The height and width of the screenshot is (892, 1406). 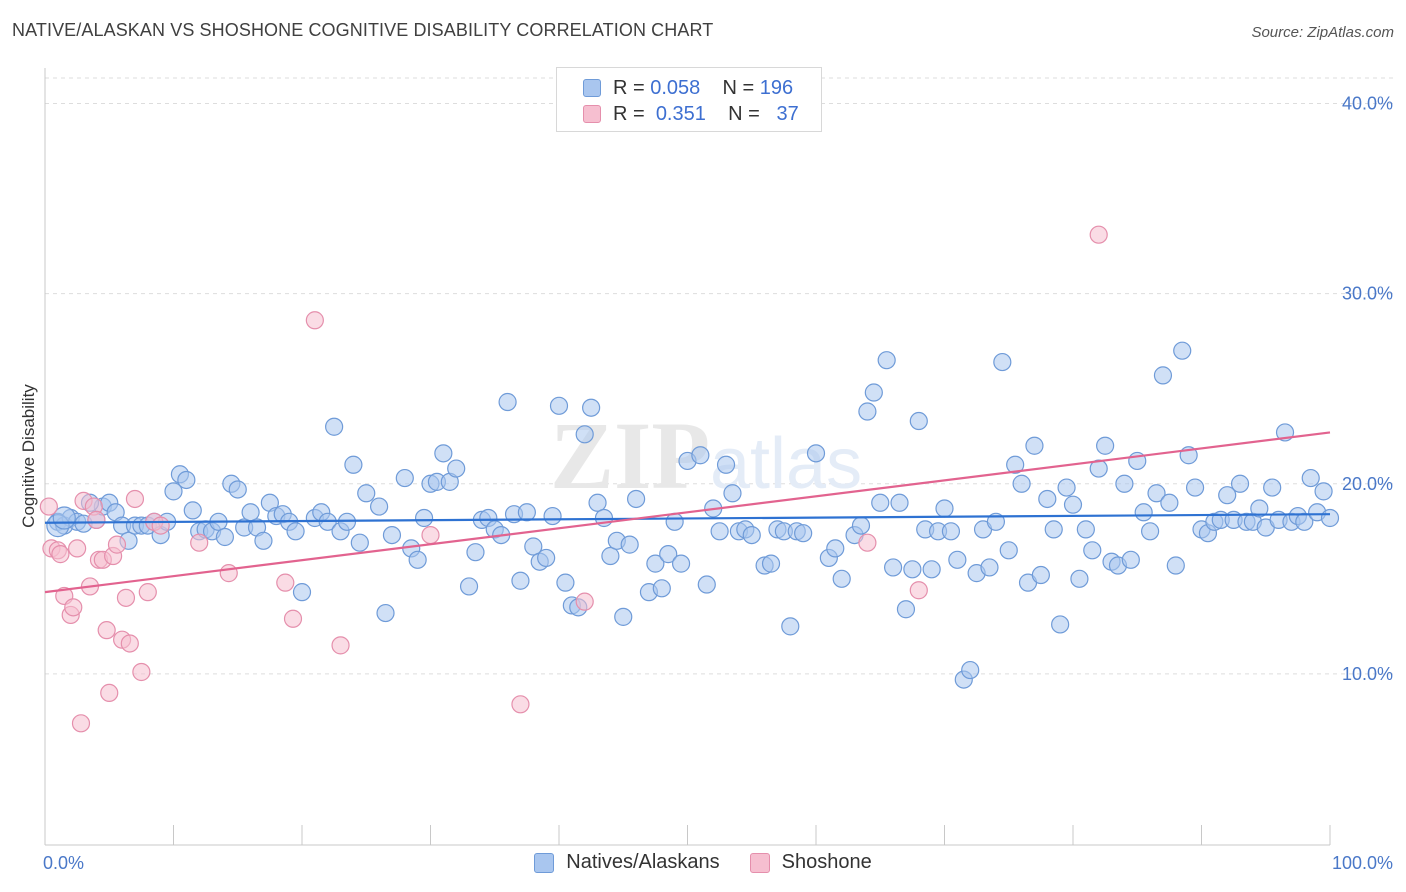 What do you see at coordinates (1367, 484) in the screenshot?
I see `y-tick-label: 20.0%` at bounding box center [1367, 484].